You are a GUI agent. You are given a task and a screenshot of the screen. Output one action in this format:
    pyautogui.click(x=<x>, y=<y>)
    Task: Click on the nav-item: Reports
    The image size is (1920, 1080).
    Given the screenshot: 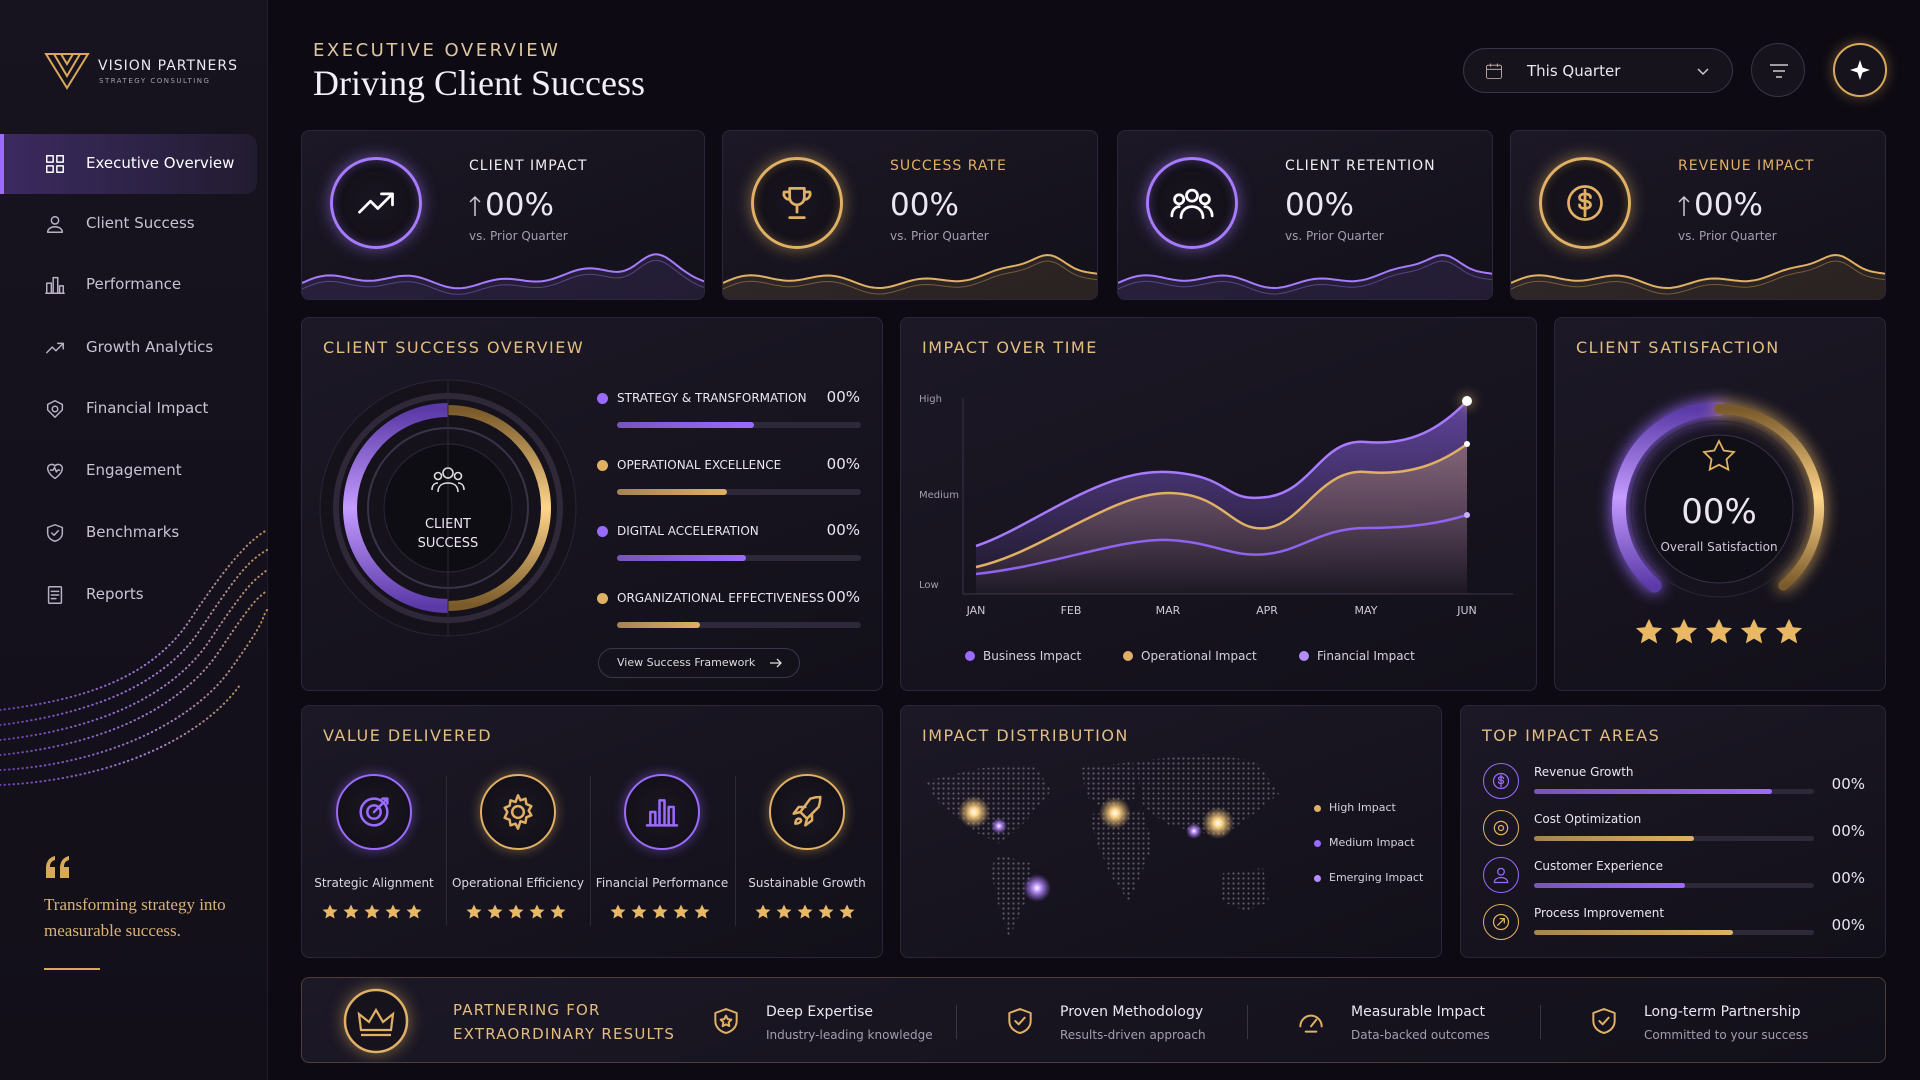 What is the action you would take?
    pyautogui.click(x=128, y=595)
    